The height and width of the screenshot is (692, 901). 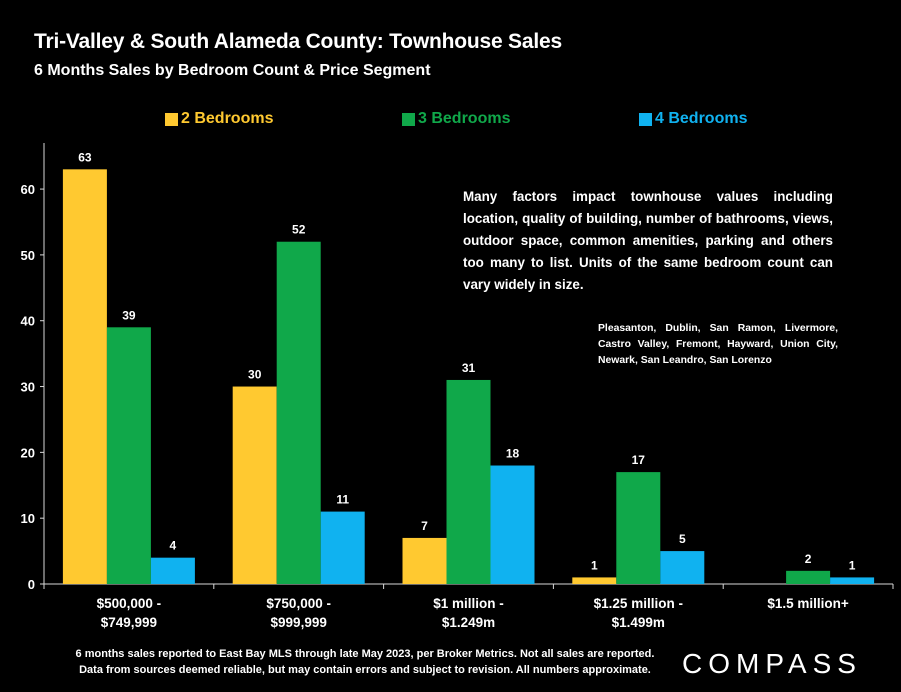 I want to click on data-label: 17, so click(x=639, y=460).